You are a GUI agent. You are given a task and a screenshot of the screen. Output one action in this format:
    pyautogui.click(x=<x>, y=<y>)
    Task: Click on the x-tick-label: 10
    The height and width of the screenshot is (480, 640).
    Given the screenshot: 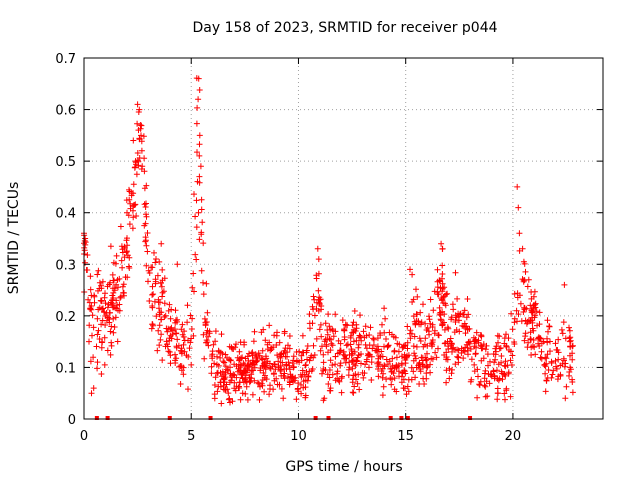 What is the action you would take?
    pyautogui.click(x=298, y=436)
    